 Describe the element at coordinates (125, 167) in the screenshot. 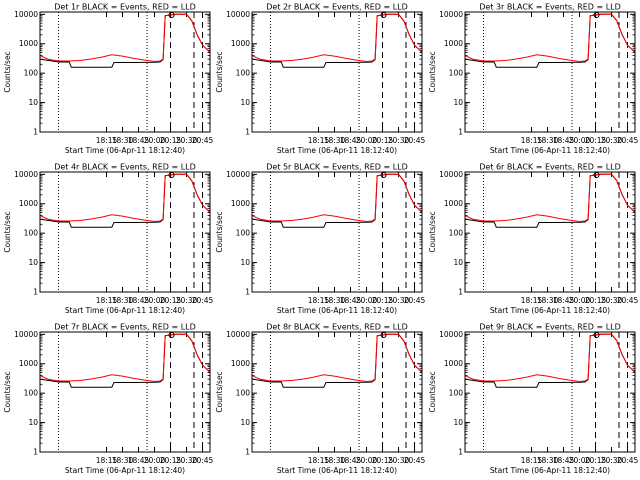

I see `panel-title: Det 4r BLACK = Events, RED = LLD` at that location.